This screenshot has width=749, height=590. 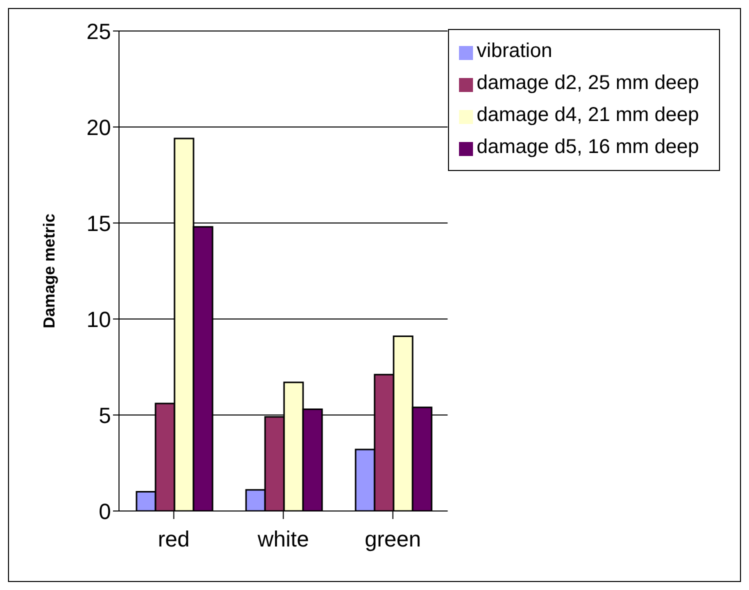 What do you see at coordinates (50, 271) in the screenshot?
I see `y-axis-title: Damage metric` at bounding box center [50, 271].